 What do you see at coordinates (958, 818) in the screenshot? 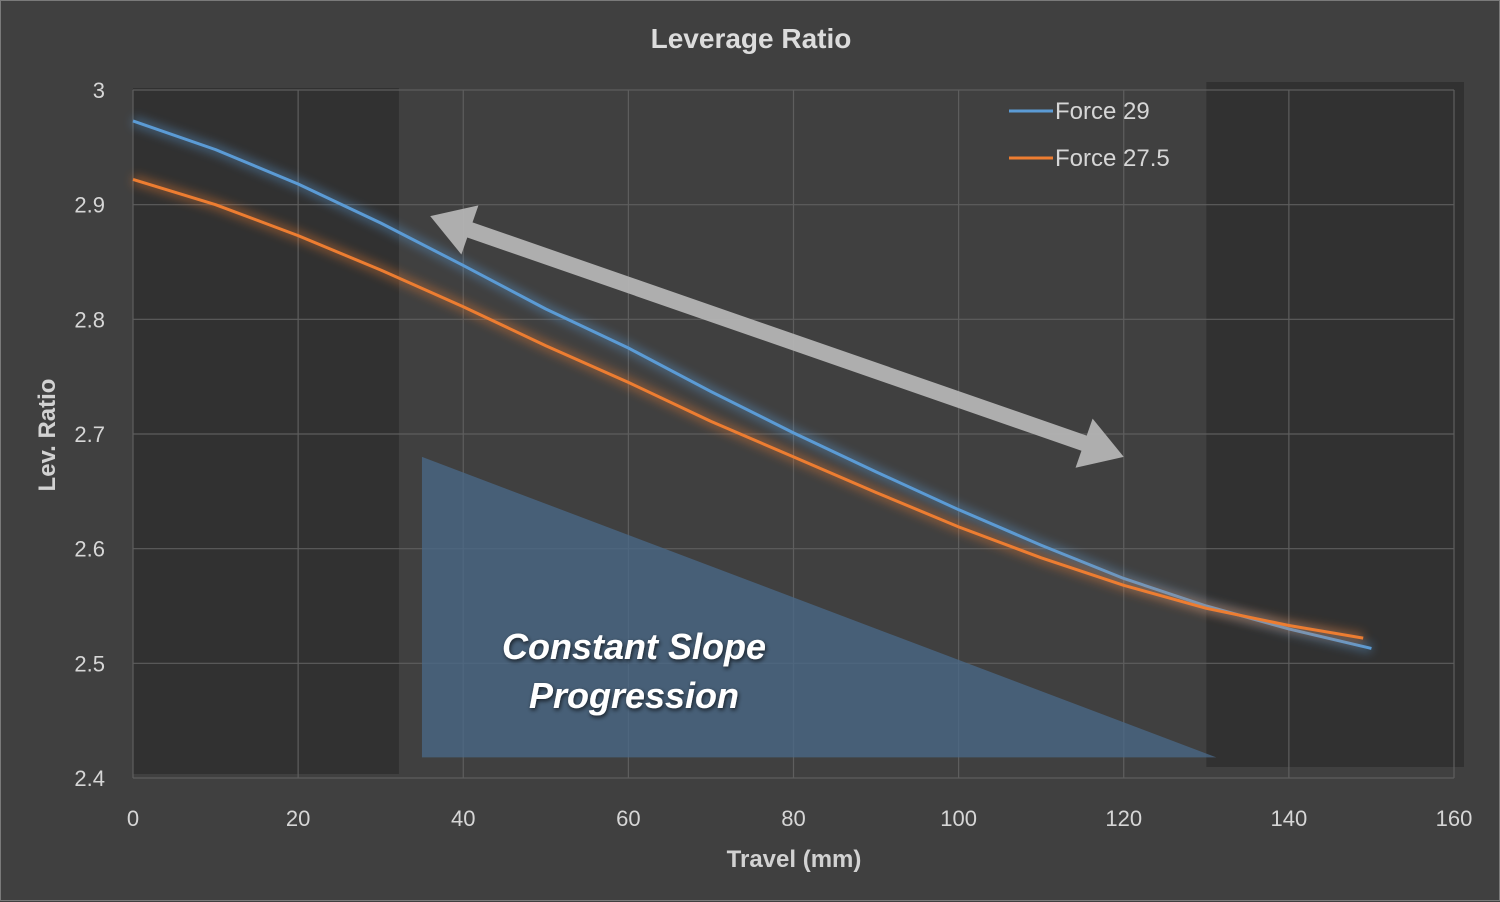
I see `x-tick-label: 100` at bounding box center [958, 818].